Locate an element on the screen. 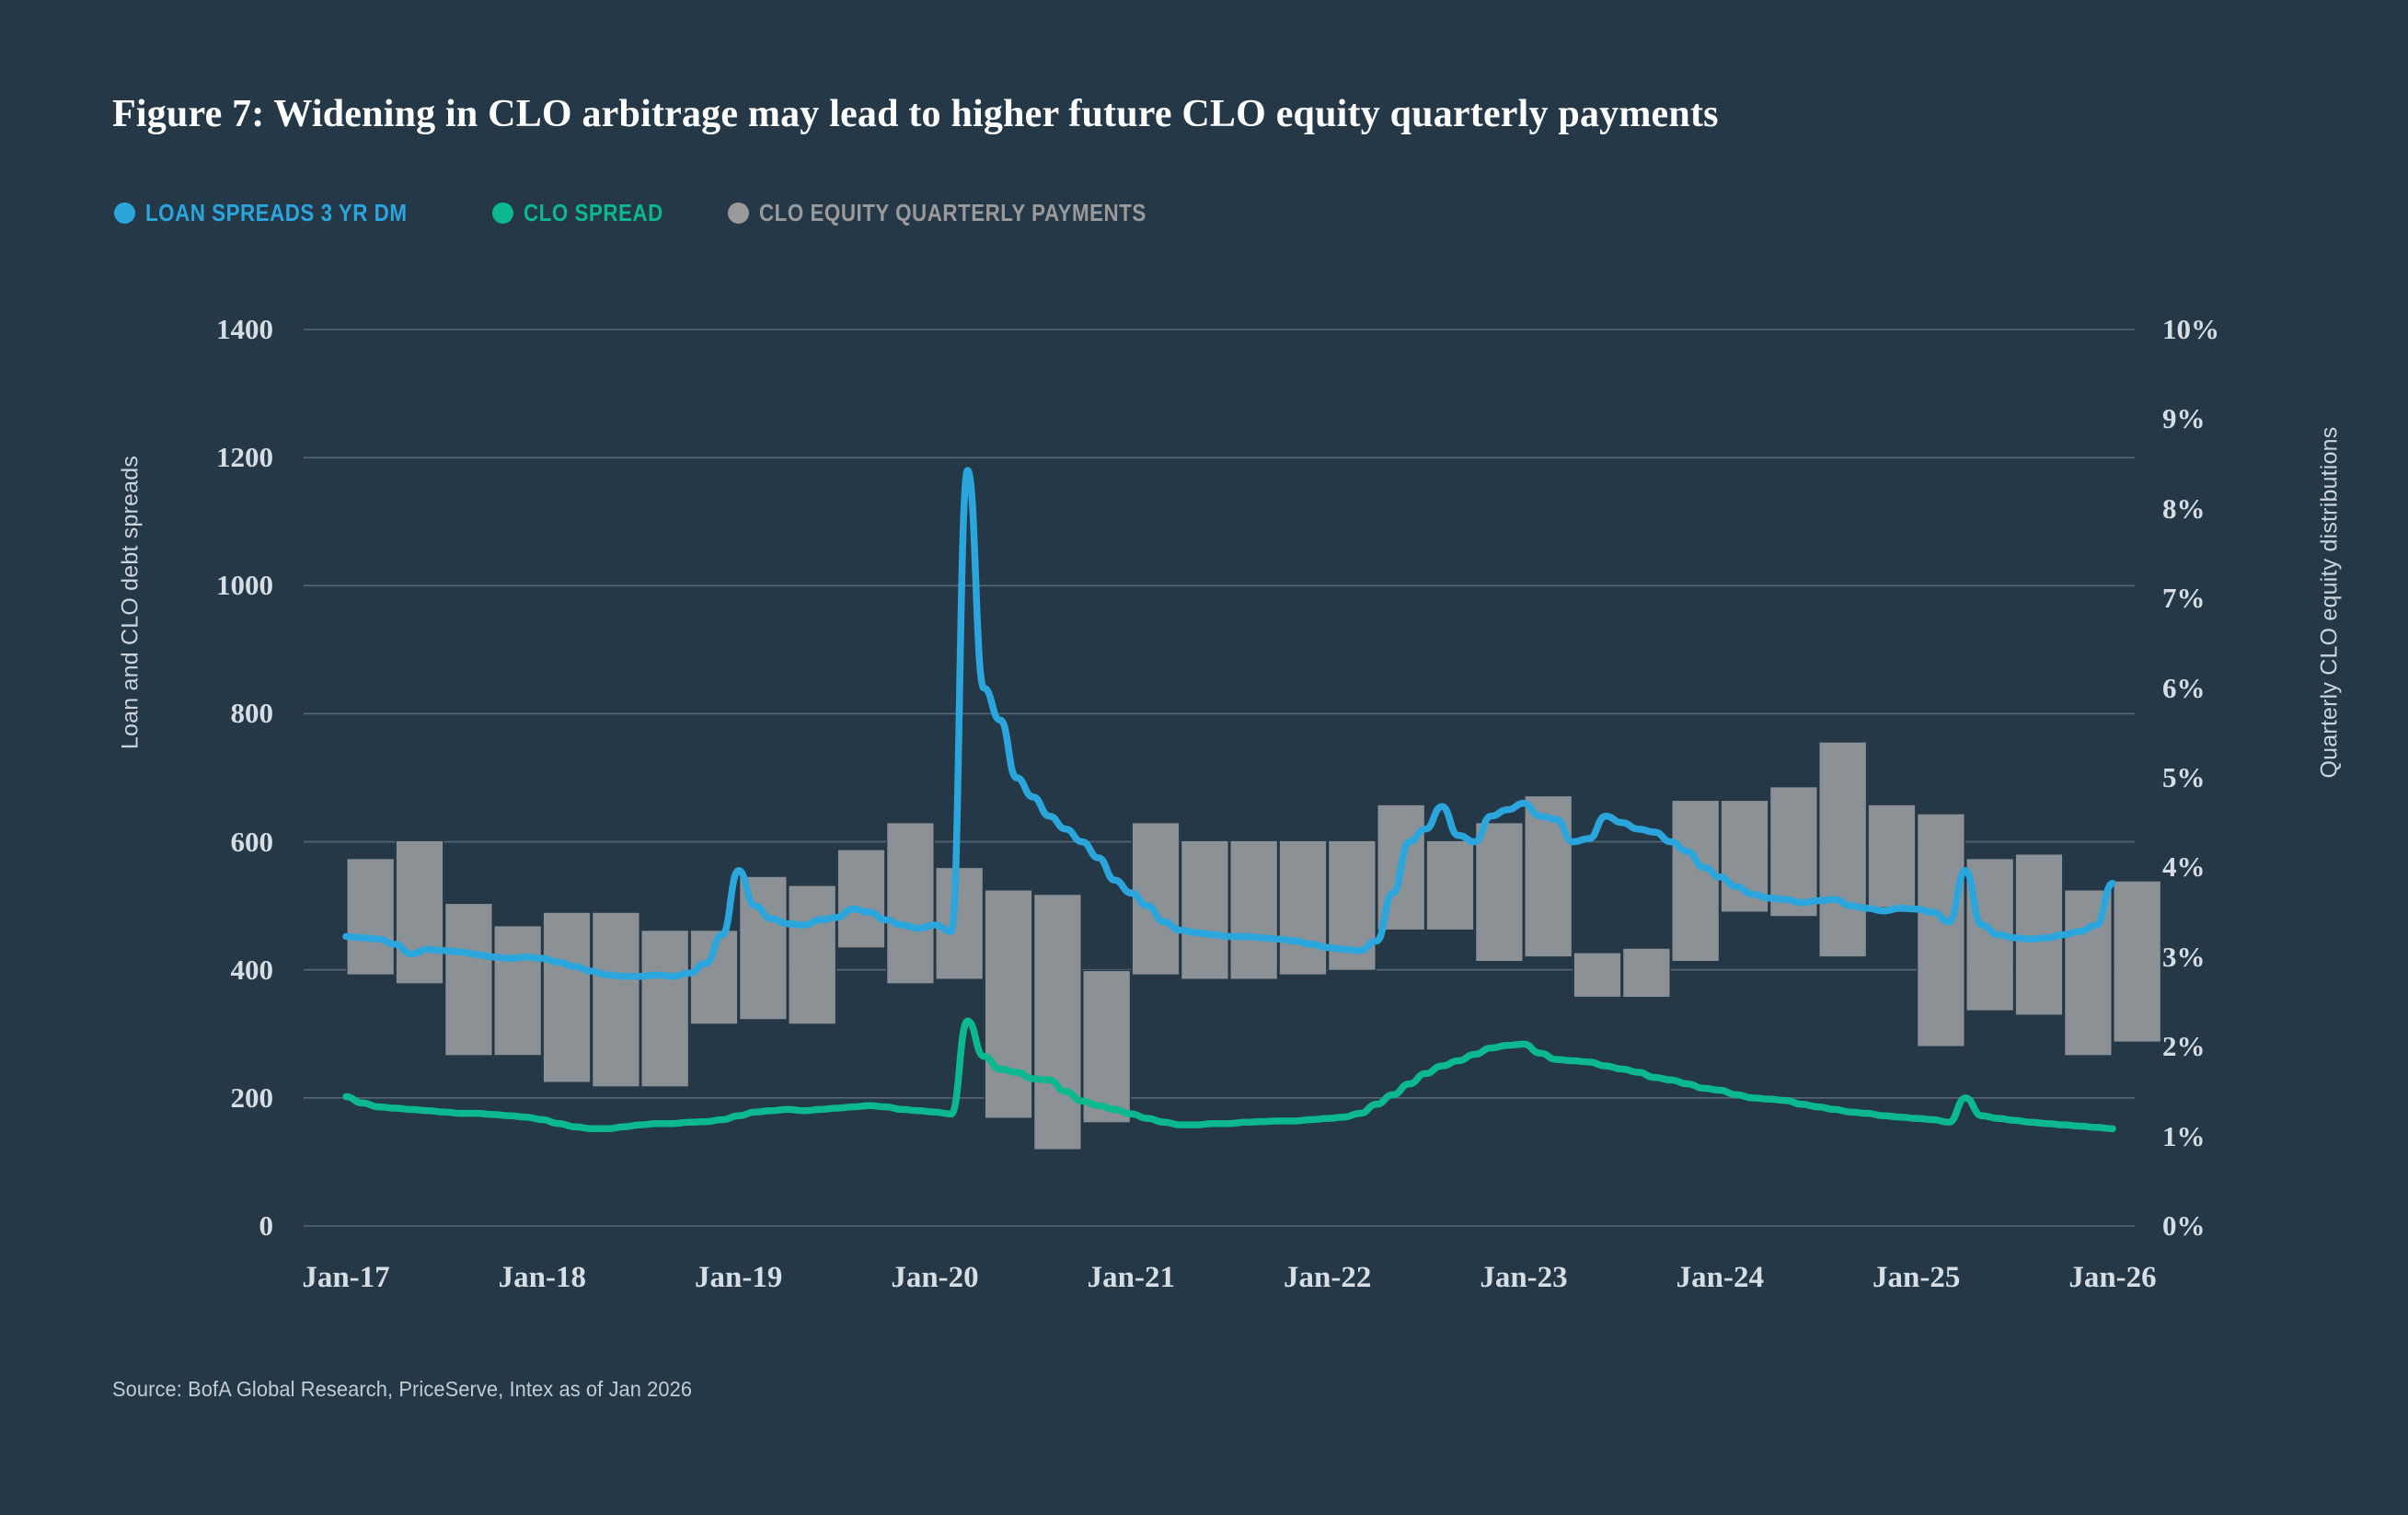  y-axis-right-tick-label: 1% is located at coordinates (2184, 1135).